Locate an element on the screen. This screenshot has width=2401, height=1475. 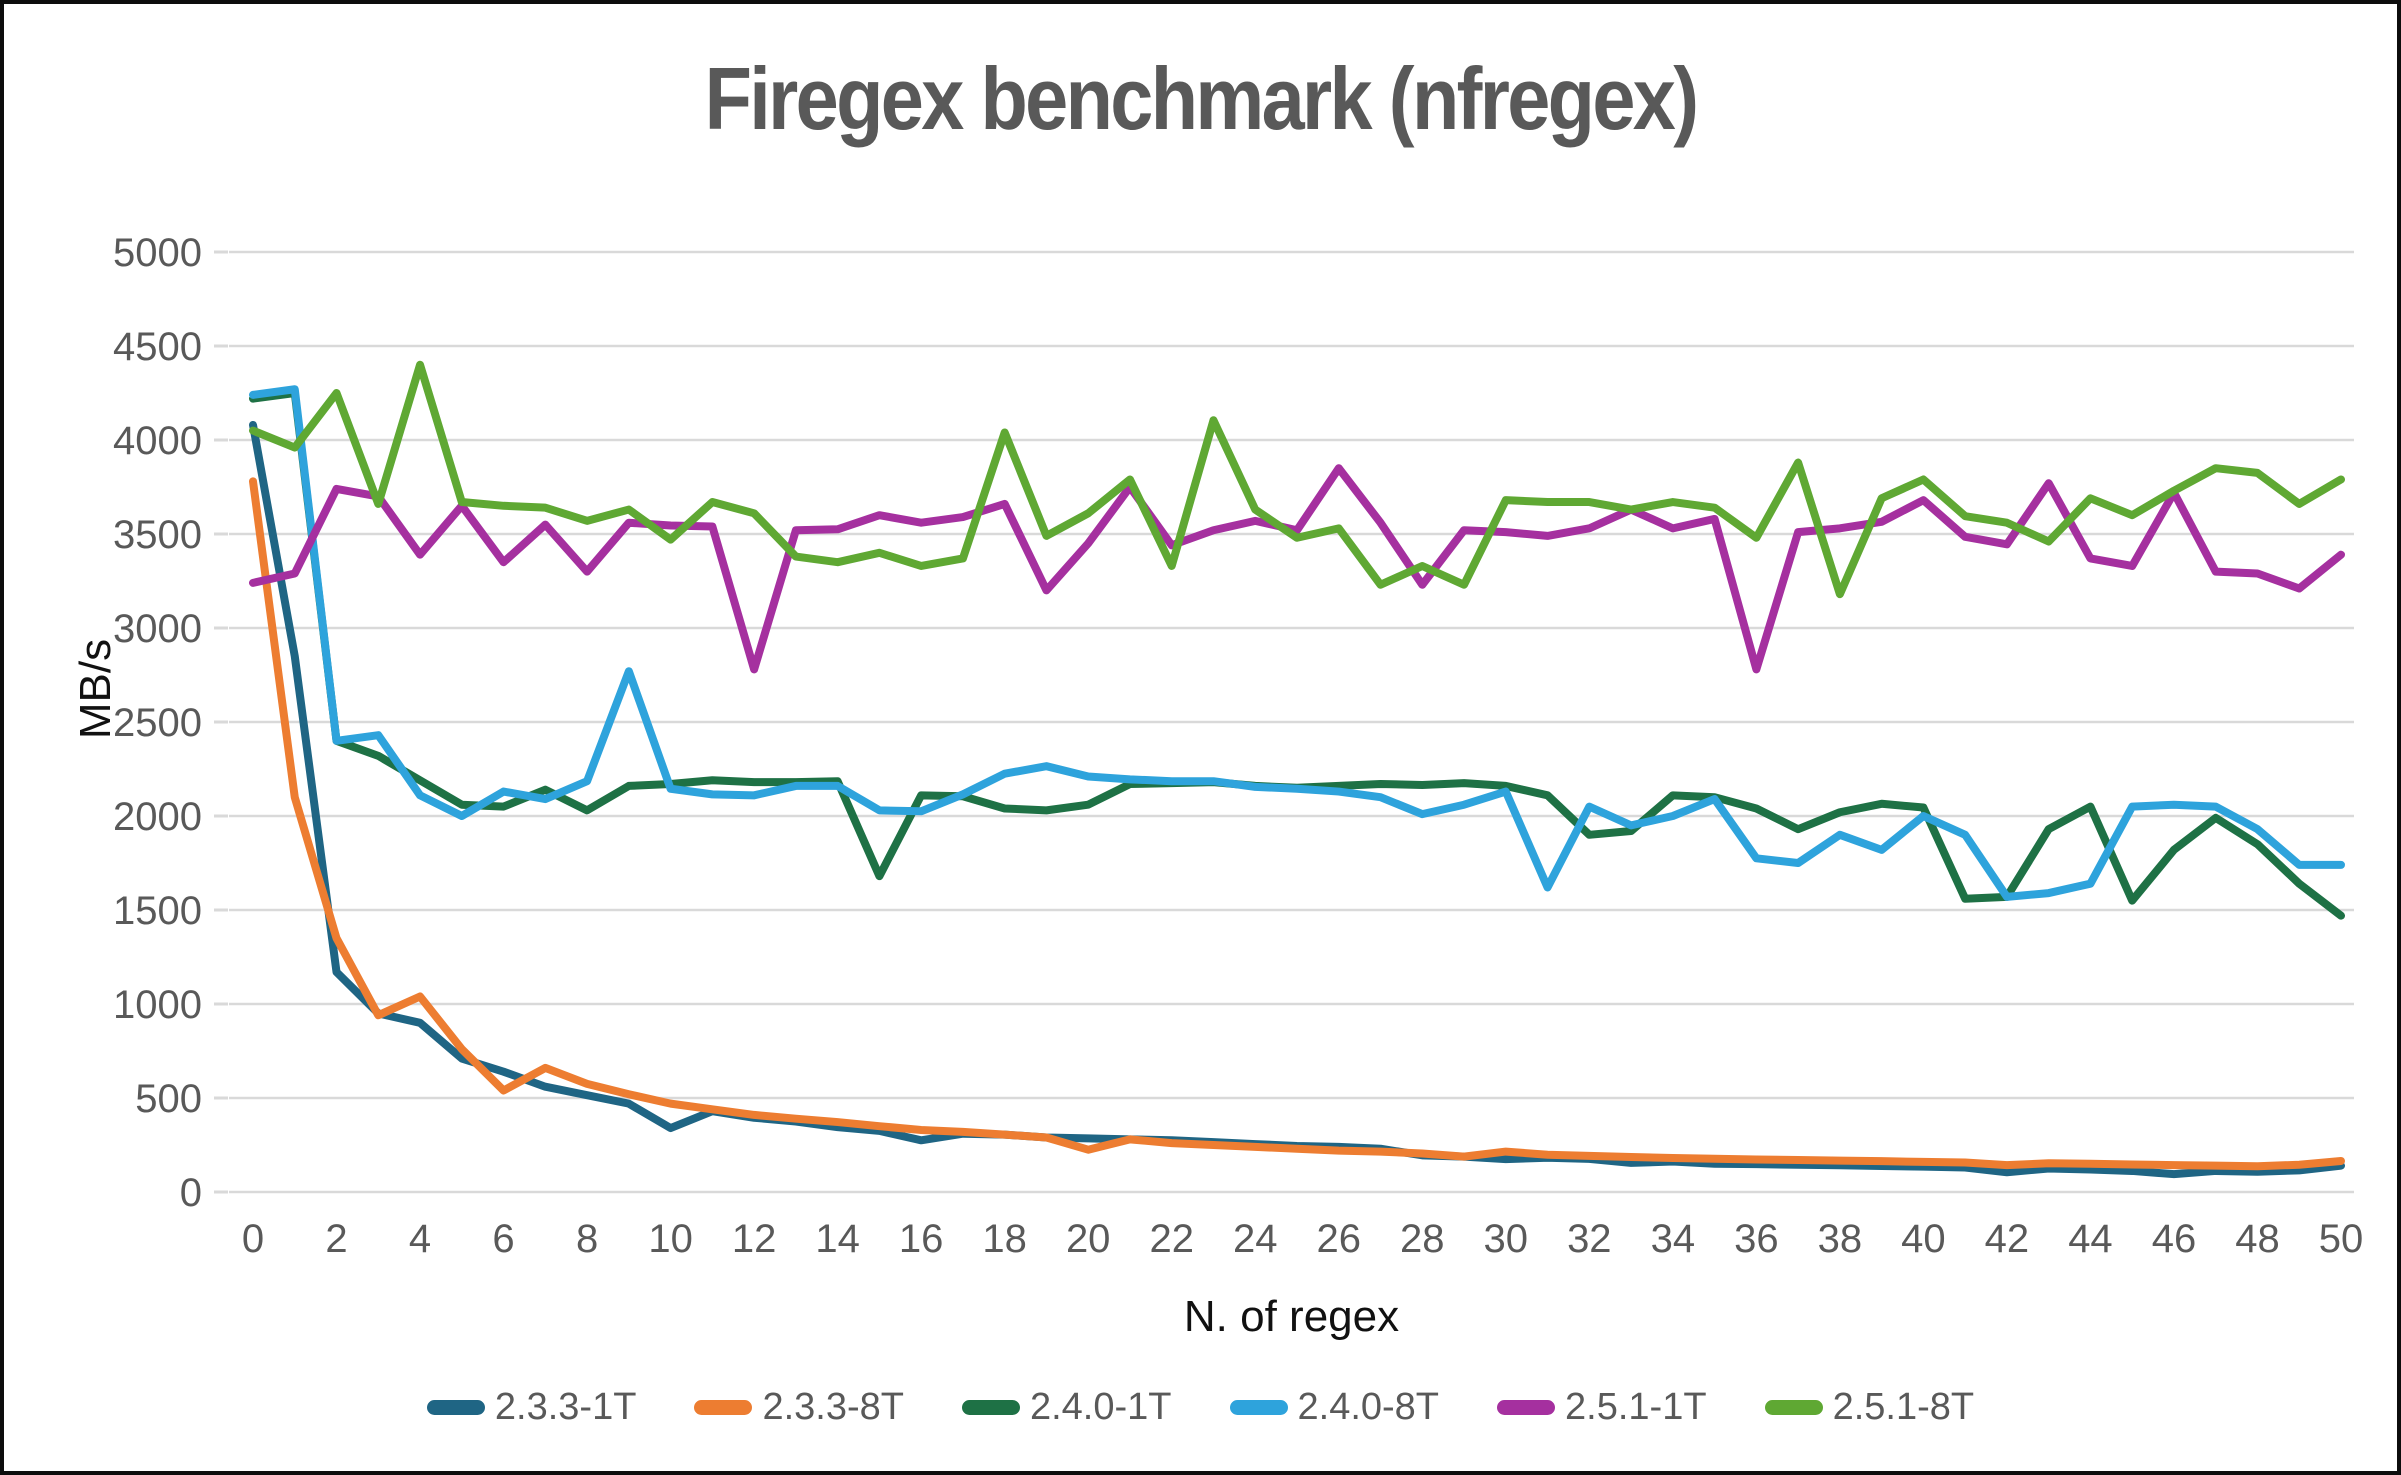
x-tick-label: 46 is located at coordinates (2174, 1239).